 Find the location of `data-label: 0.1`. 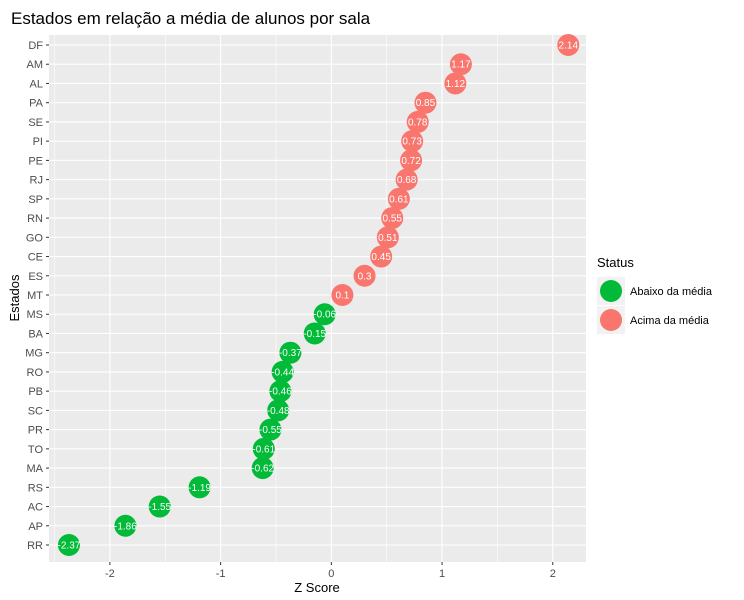

data-label: 0.1 is located at coordinates (342, 296).